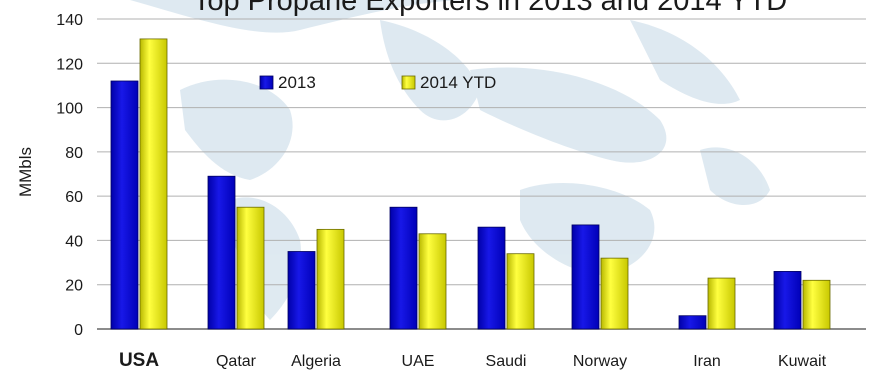  What do you see at coordinates (69, 20) in the screenshot?
I see `y-tick-label: 140` at bounding box center [69, 20].